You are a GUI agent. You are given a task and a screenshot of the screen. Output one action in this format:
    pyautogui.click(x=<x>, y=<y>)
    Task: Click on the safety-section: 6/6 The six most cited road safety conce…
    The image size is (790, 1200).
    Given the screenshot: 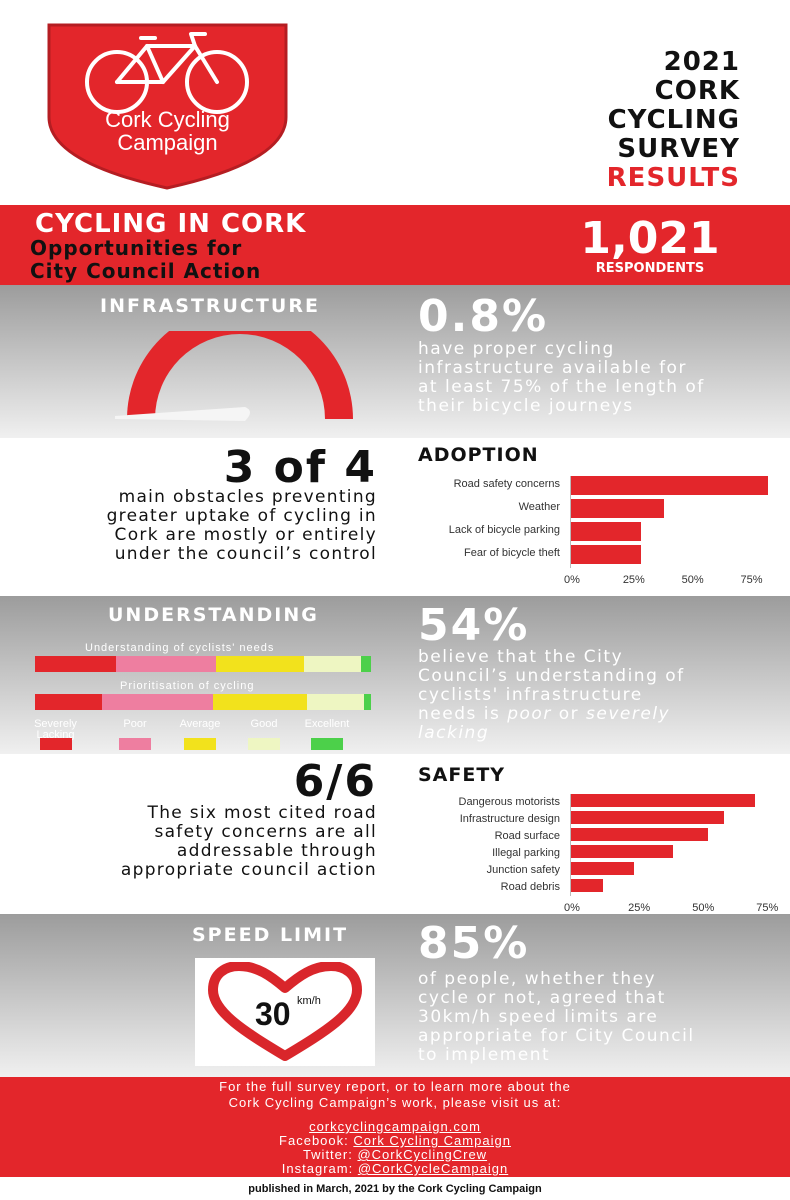 What is the action you would take?
    pyautogui.click(x=395, y=834)
    